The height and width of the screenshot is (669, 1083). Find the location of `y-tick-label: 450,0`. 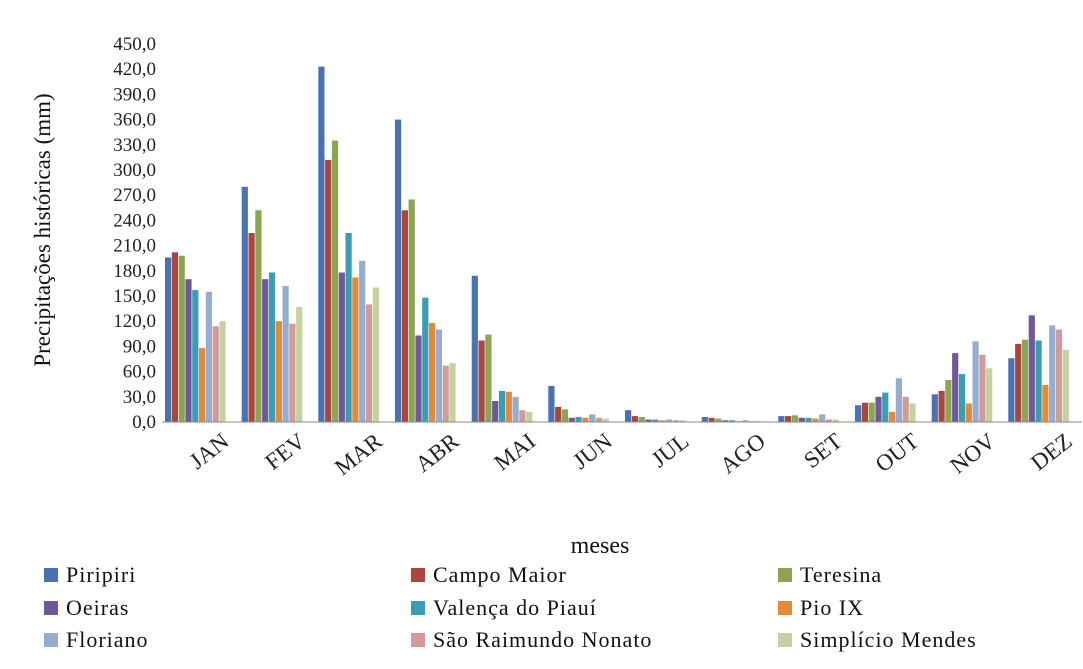

y-tick-label: 450,0 is located at coordinates (134, 44).